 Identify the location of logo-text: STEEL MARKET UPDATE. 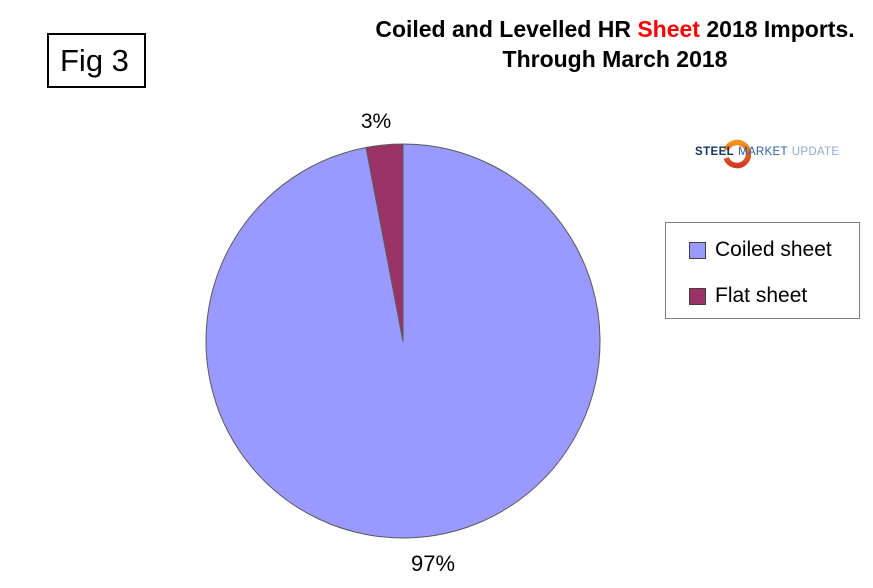
(767, 152).